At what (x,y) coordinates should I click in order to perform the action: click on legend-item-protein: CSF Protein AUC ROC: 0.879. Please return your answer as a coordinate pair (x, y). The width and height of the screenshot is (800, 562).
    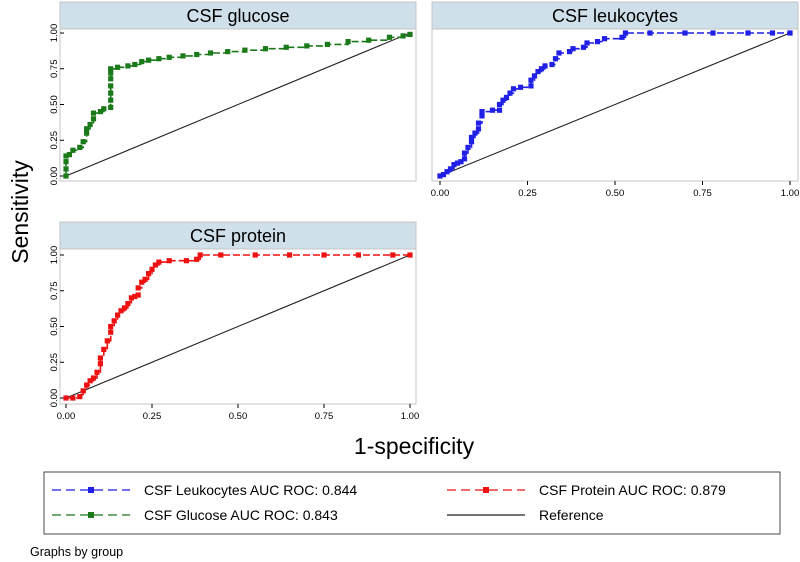
    Looking at the image, I should click on (586, 490).